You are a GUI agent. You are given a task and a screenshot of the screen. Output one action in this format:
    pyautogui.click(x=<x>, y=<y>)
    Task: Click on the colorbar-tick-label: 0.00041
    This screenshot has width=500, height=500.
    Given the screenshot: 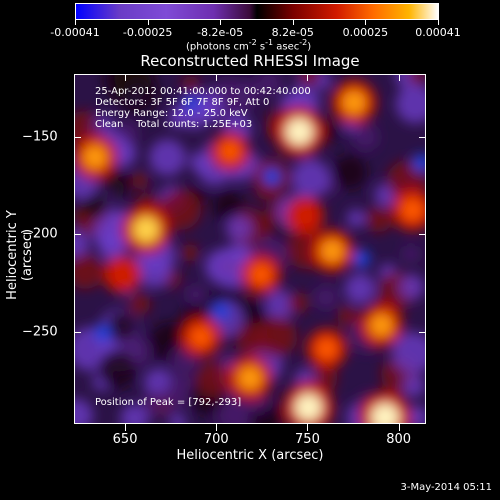 What is the action you would take?
    pyautogui.click(x=438, y=32)
    